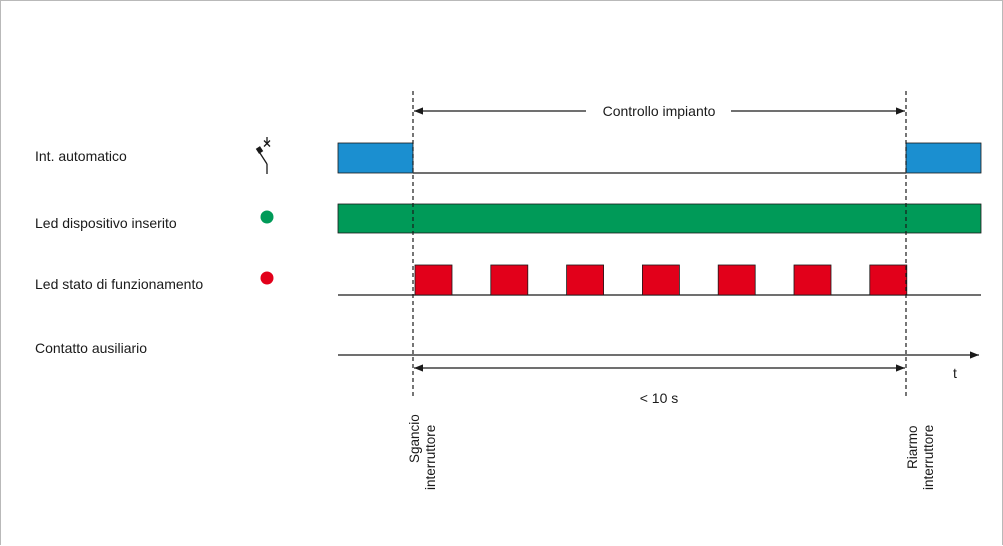 The image size is (1003, 546). What do you see at coordinates (267, 278) in the screenshot?
I see `red-led-icon` at bounding box center [267, 278].